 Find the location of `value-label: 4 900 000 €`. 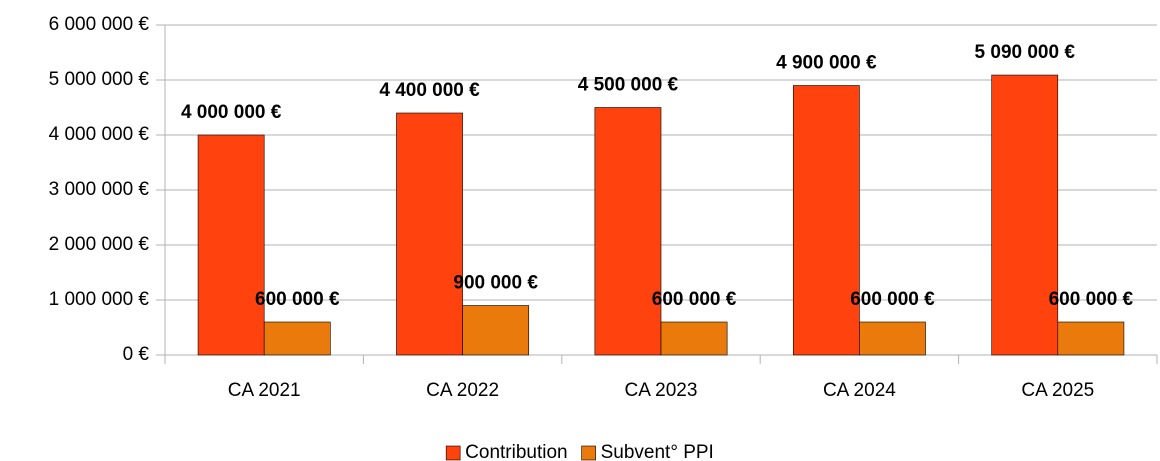

value-label: 4 900 000 € is located at coordinates (826, 63).